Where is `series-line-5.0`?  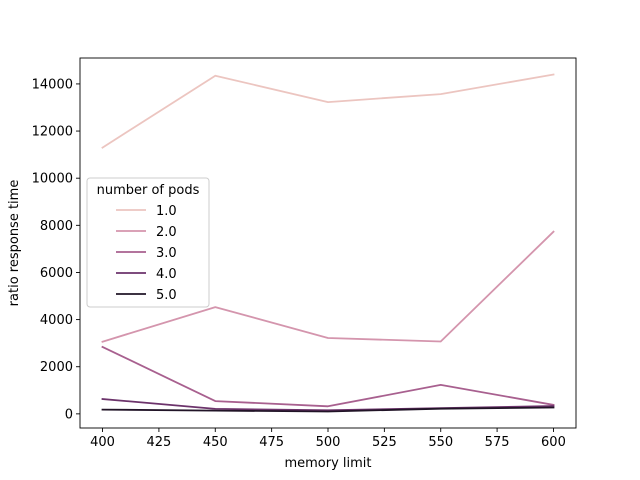
series-line-5.0 is located at coordinates (328, 409).